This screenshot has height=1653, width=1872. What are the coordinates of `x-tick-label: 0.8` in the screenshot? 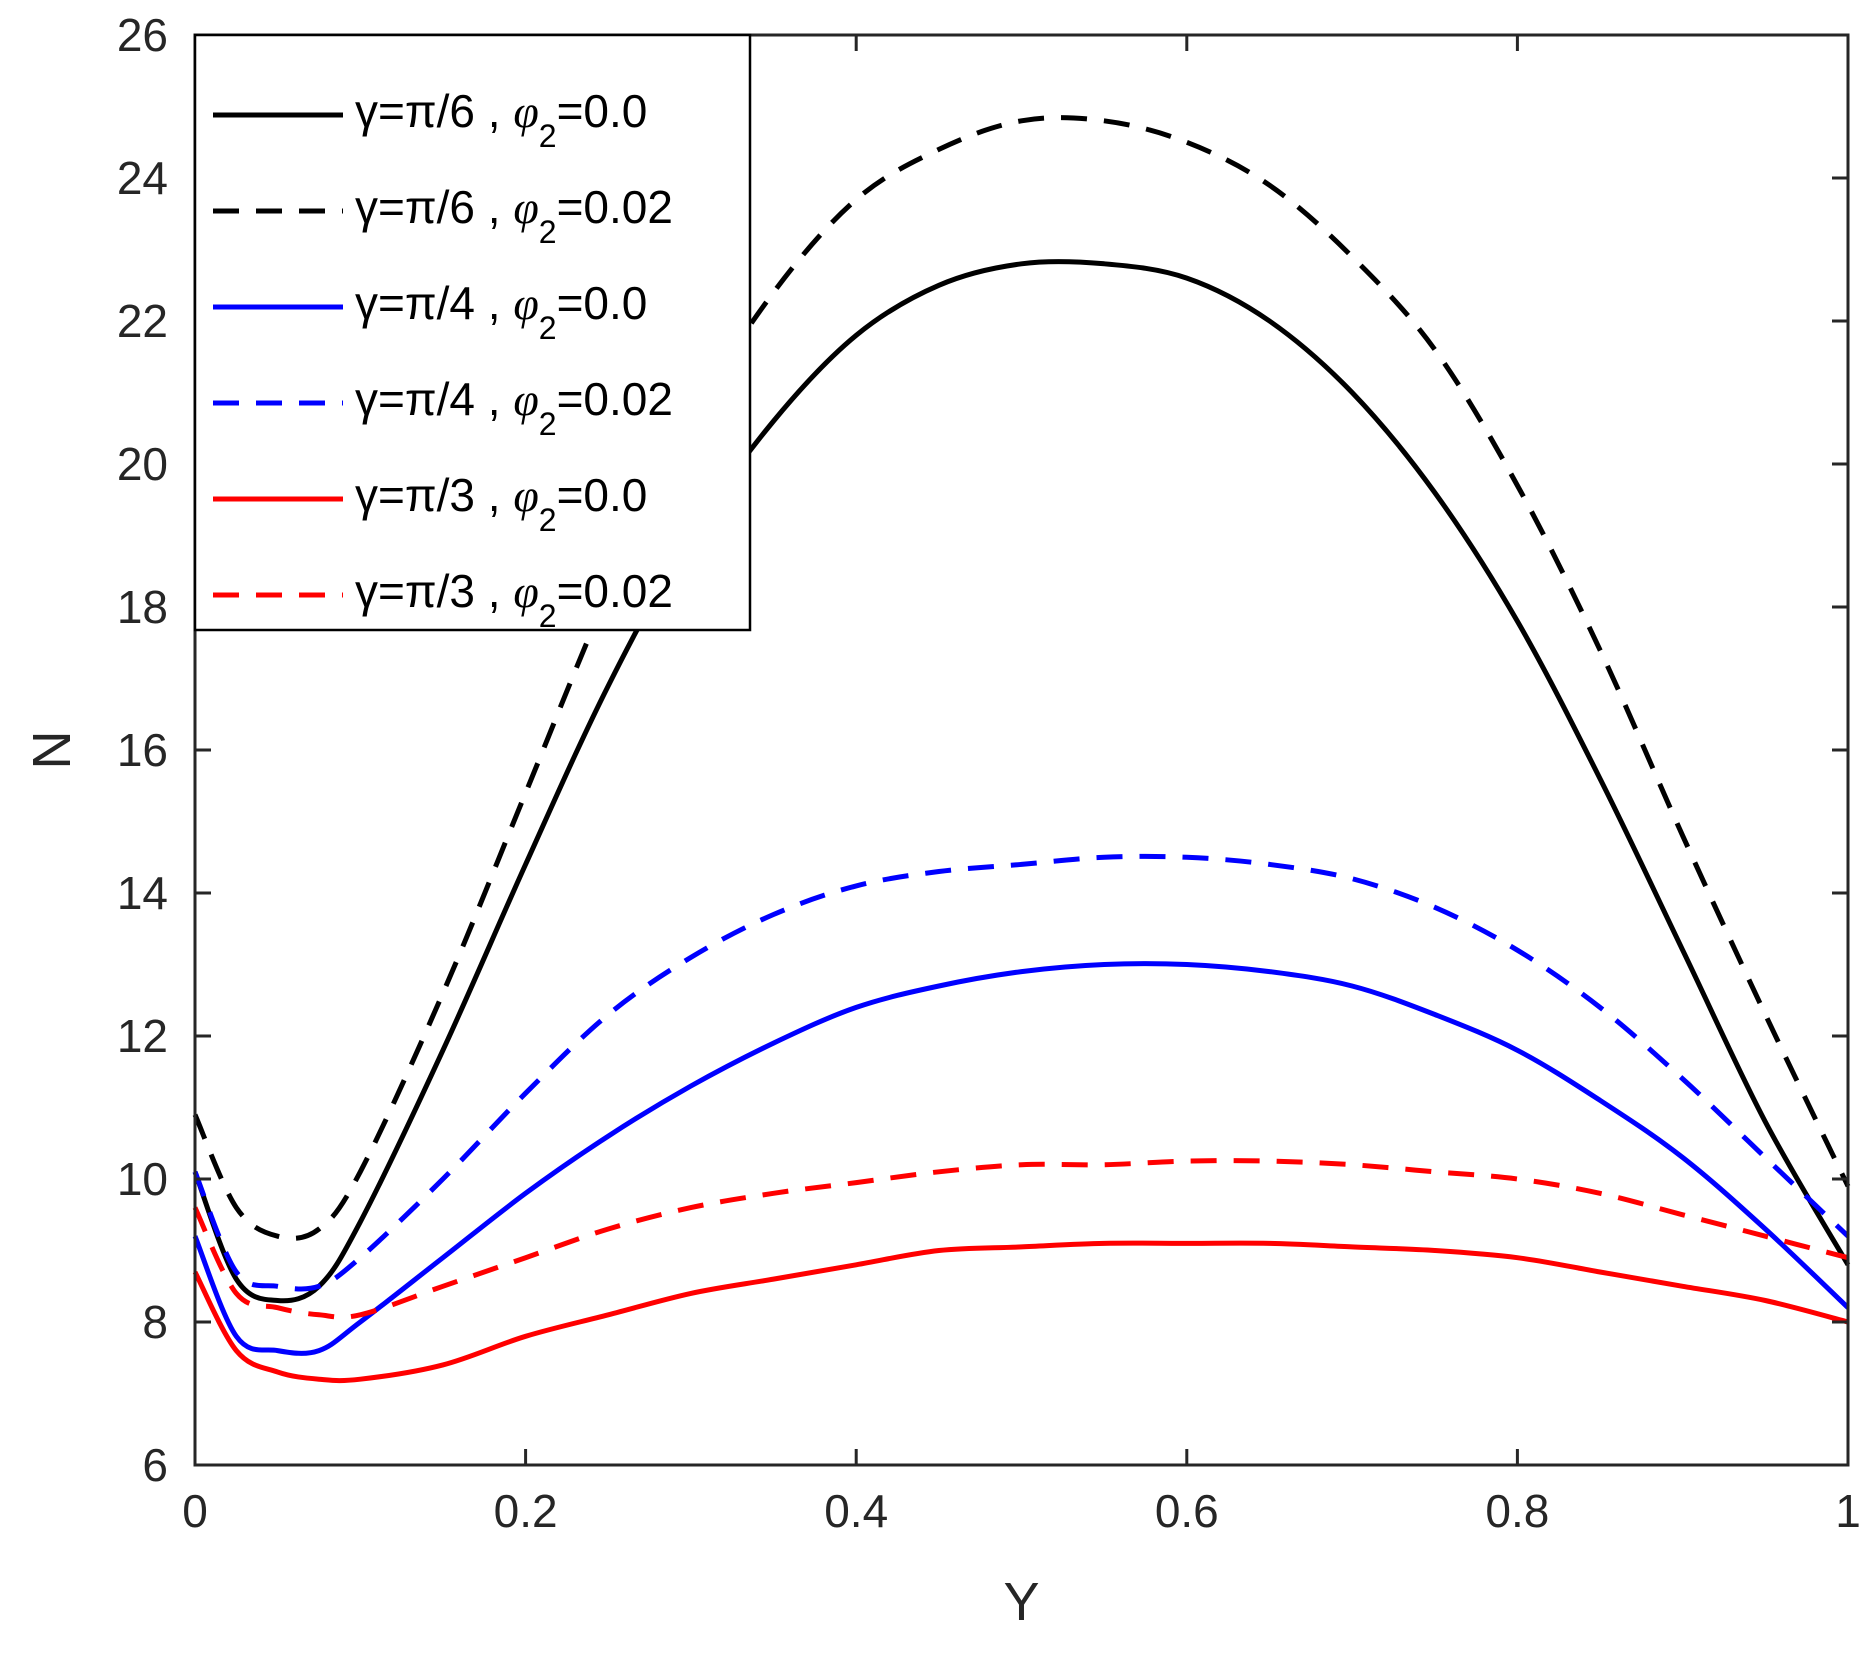 It's located at (1517, 1511).